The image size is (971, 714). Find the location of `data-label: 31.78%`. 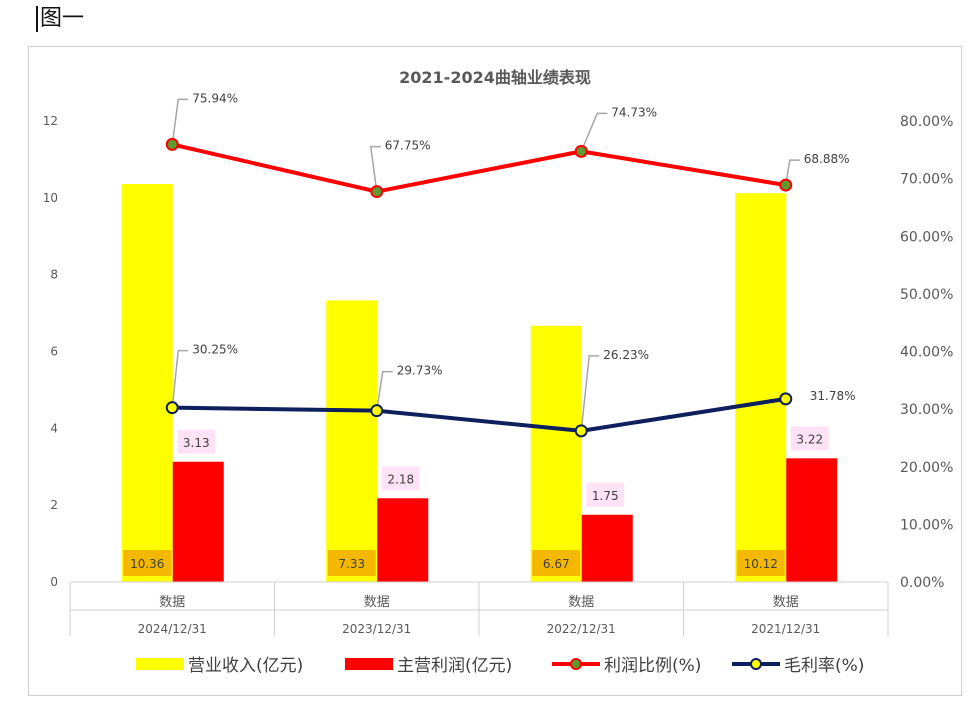

data-label: 31.78% is located at coordinates (833, 396).